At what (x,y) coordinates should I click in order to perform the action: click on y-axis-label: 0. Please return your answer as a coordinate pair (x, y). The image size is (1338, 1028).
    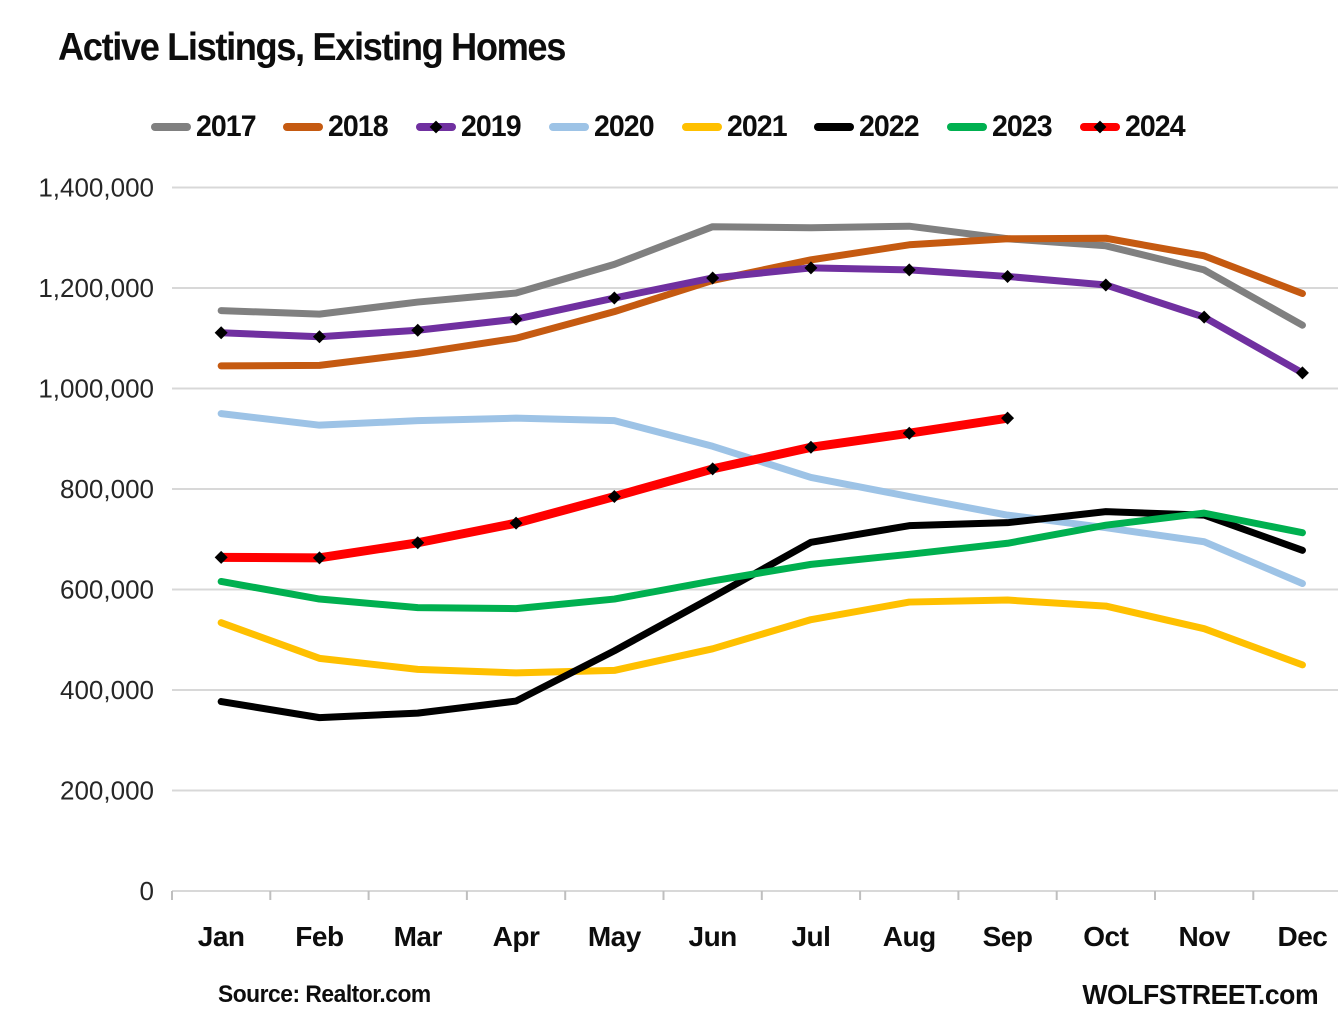
    Looking at the image, I should click on (147, 891).